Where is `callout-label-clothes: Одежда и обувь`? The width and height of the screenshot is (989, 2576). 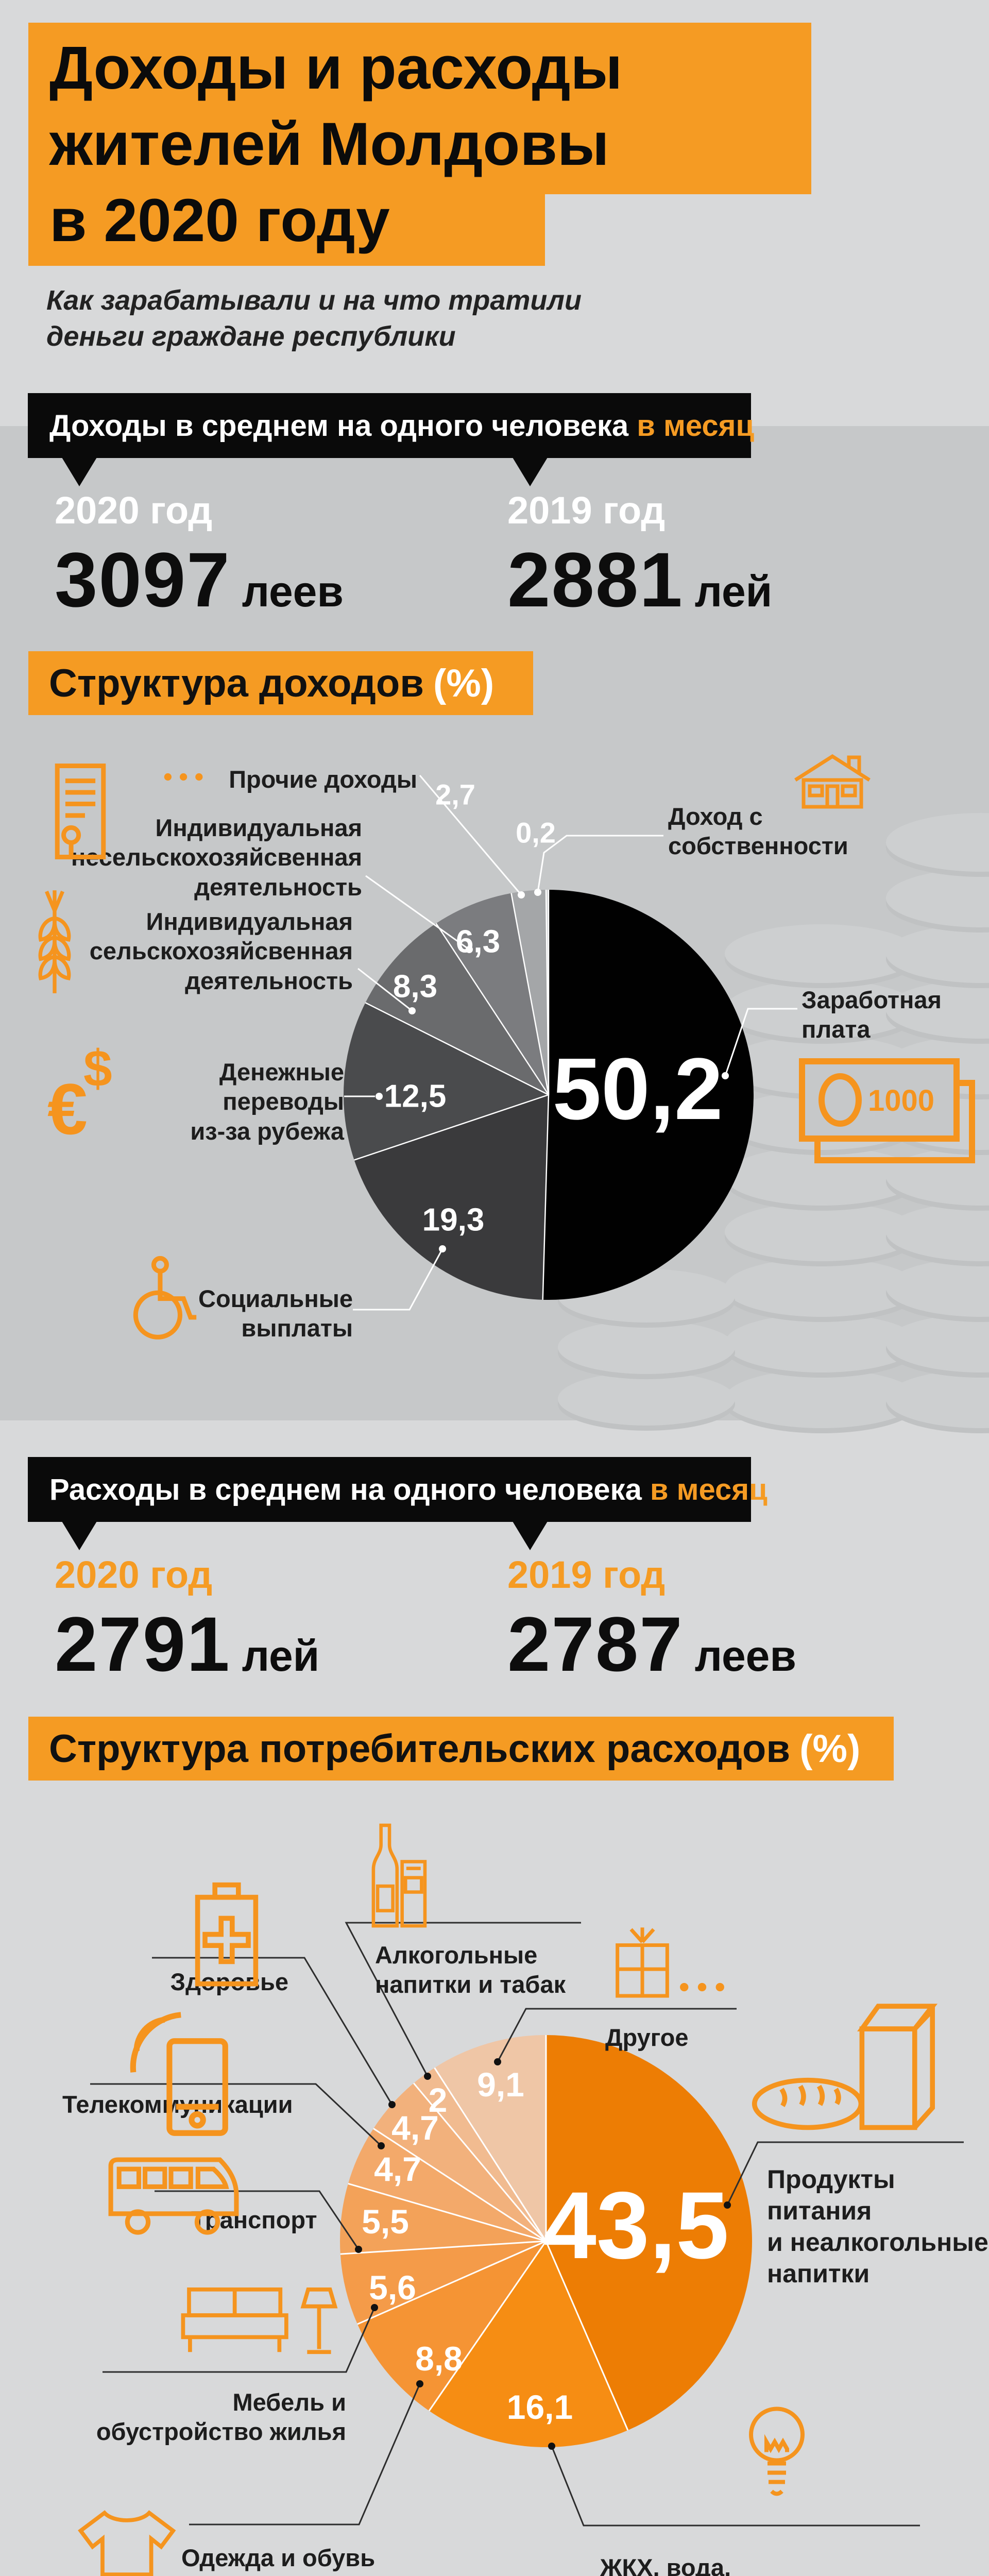
callout-label-clothes: Одежда и обувь is located at coordinates (278, 2557).